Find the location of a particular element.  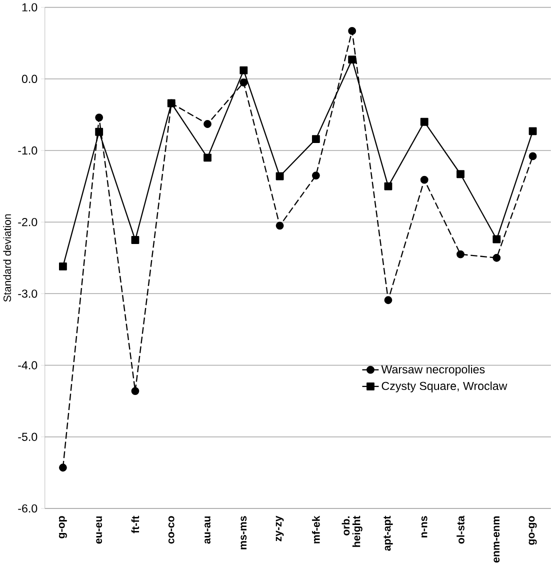

y-tick-label: -2.0 is located at coordinates (28, 222).